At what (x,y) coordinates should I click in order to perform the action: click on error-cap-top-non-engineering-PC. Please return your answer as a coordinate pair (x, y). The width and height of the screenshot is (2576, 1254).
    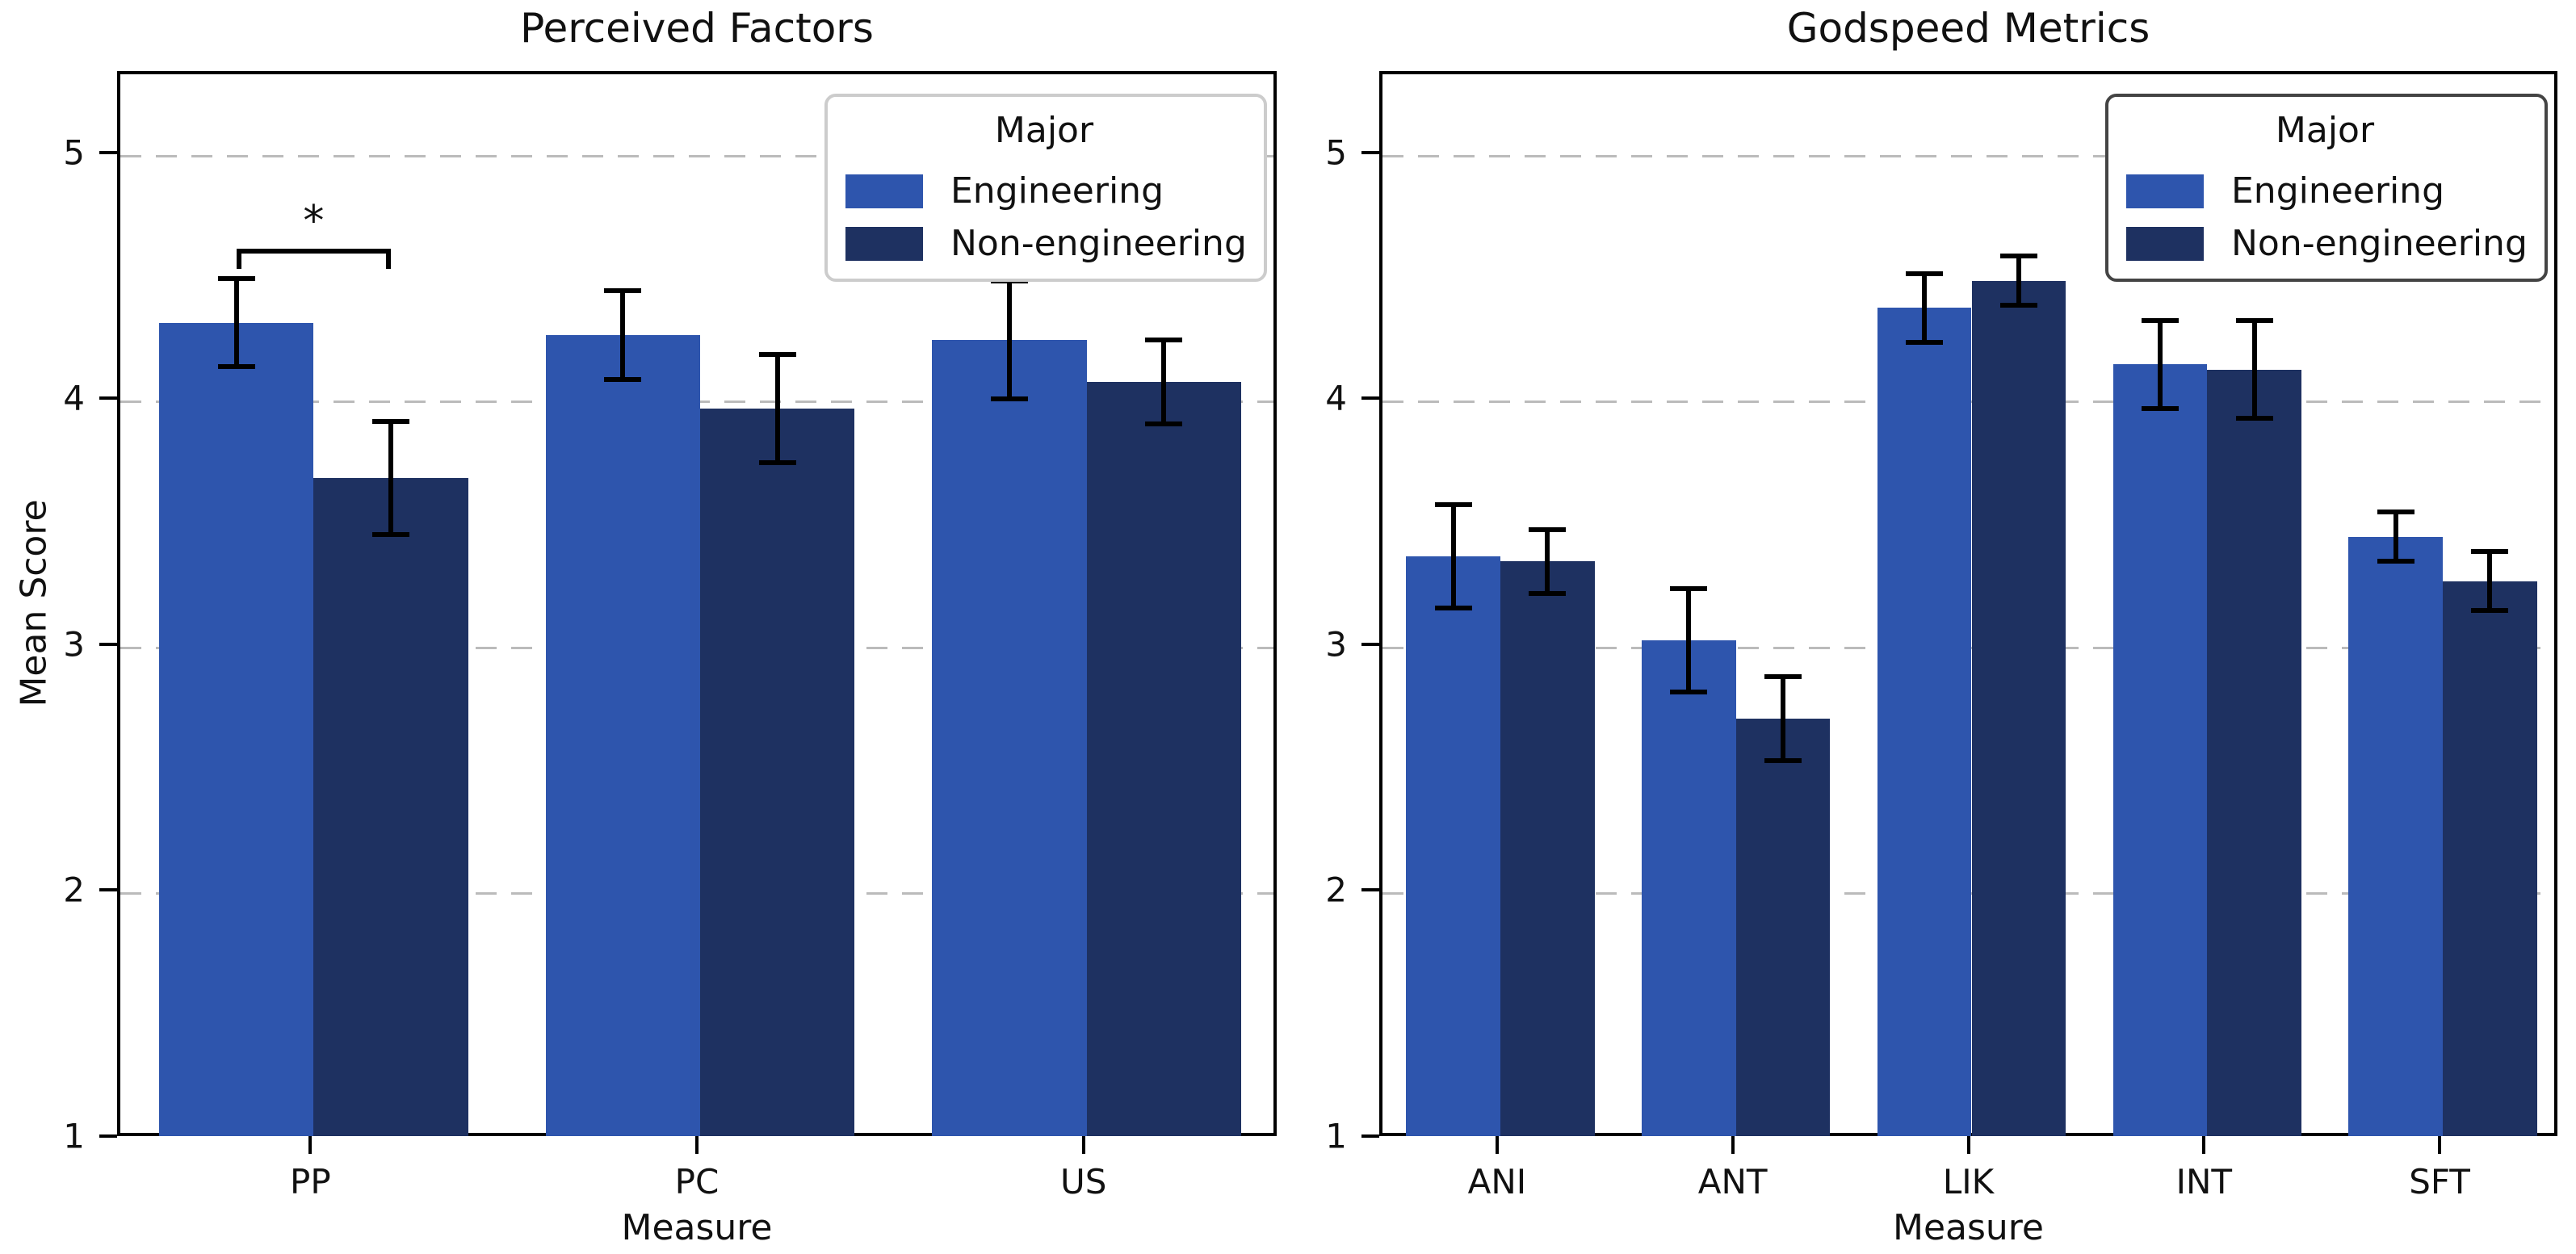
    Looking at the image, I should click on (777, 355).